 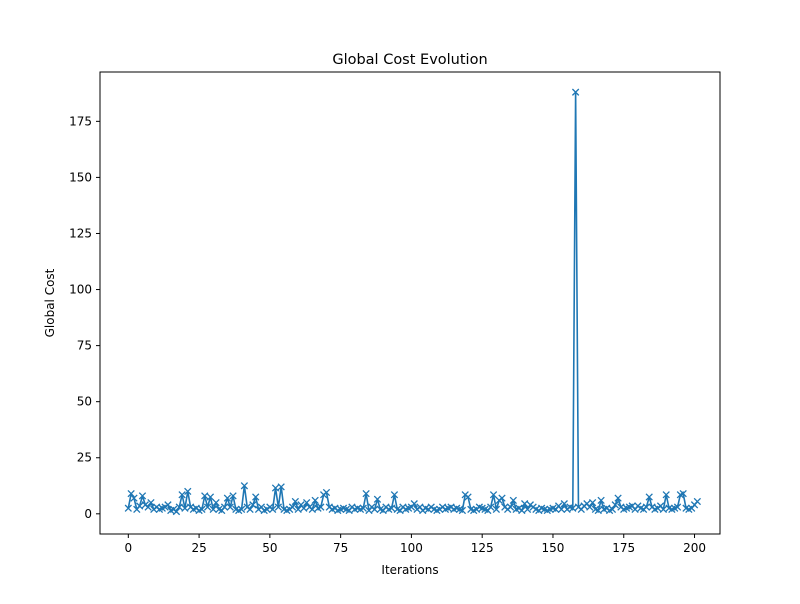 I want to click on x-tick-label: 25, so click(x=198, y=548).